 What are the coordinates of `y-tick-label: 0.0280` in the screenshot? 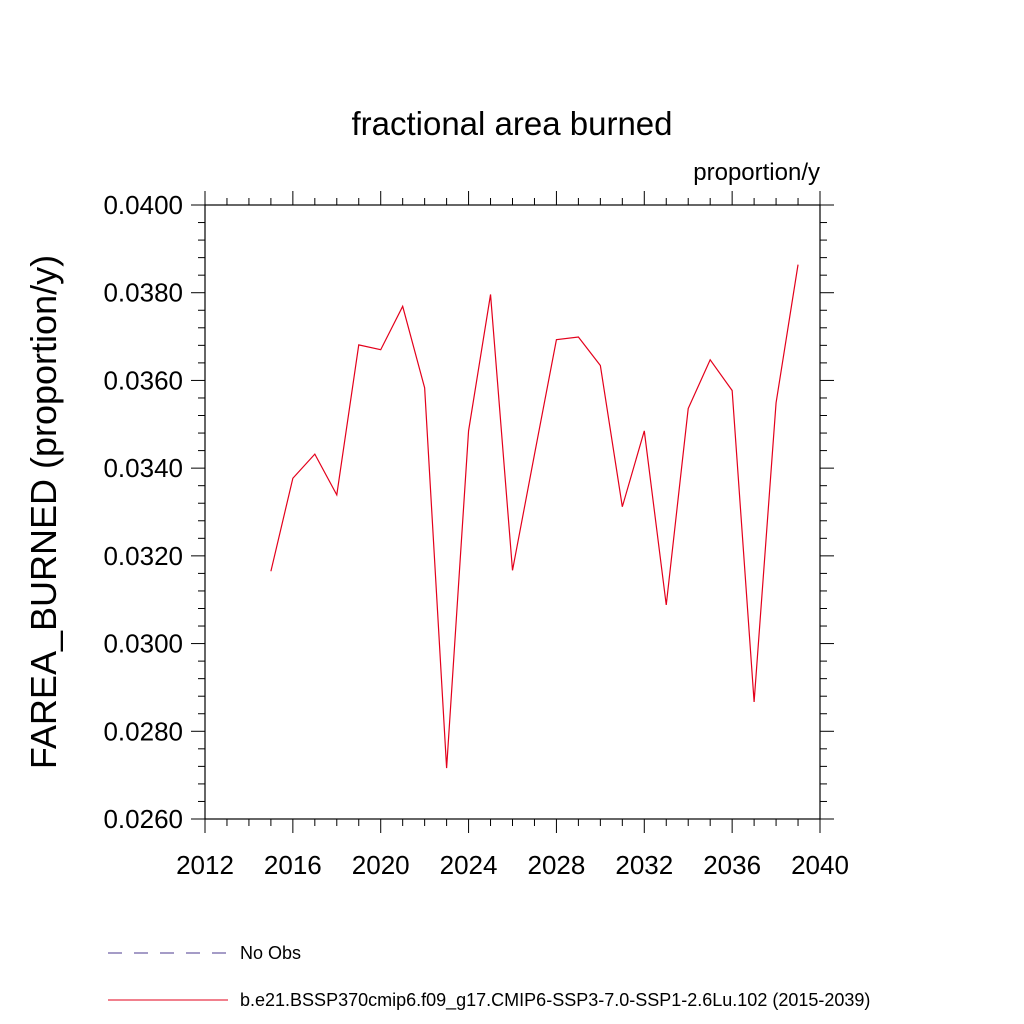 It's located at (143, 731).